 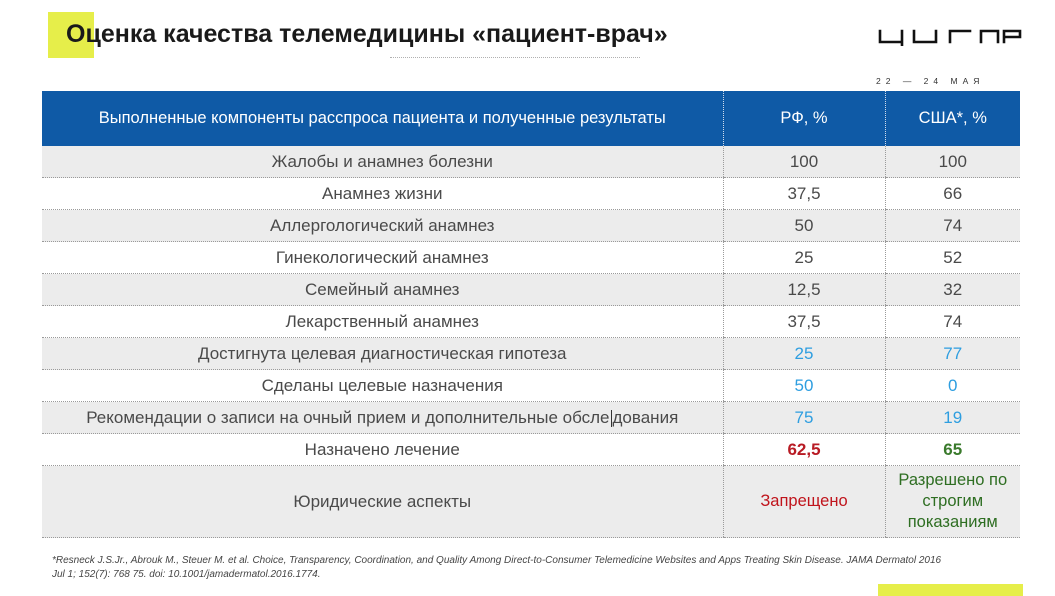 What do you see at coordinates (953, 480) in the screenshot?
I see `usa-value-line-1: Разрешено по` at bounding box center [953, 480].